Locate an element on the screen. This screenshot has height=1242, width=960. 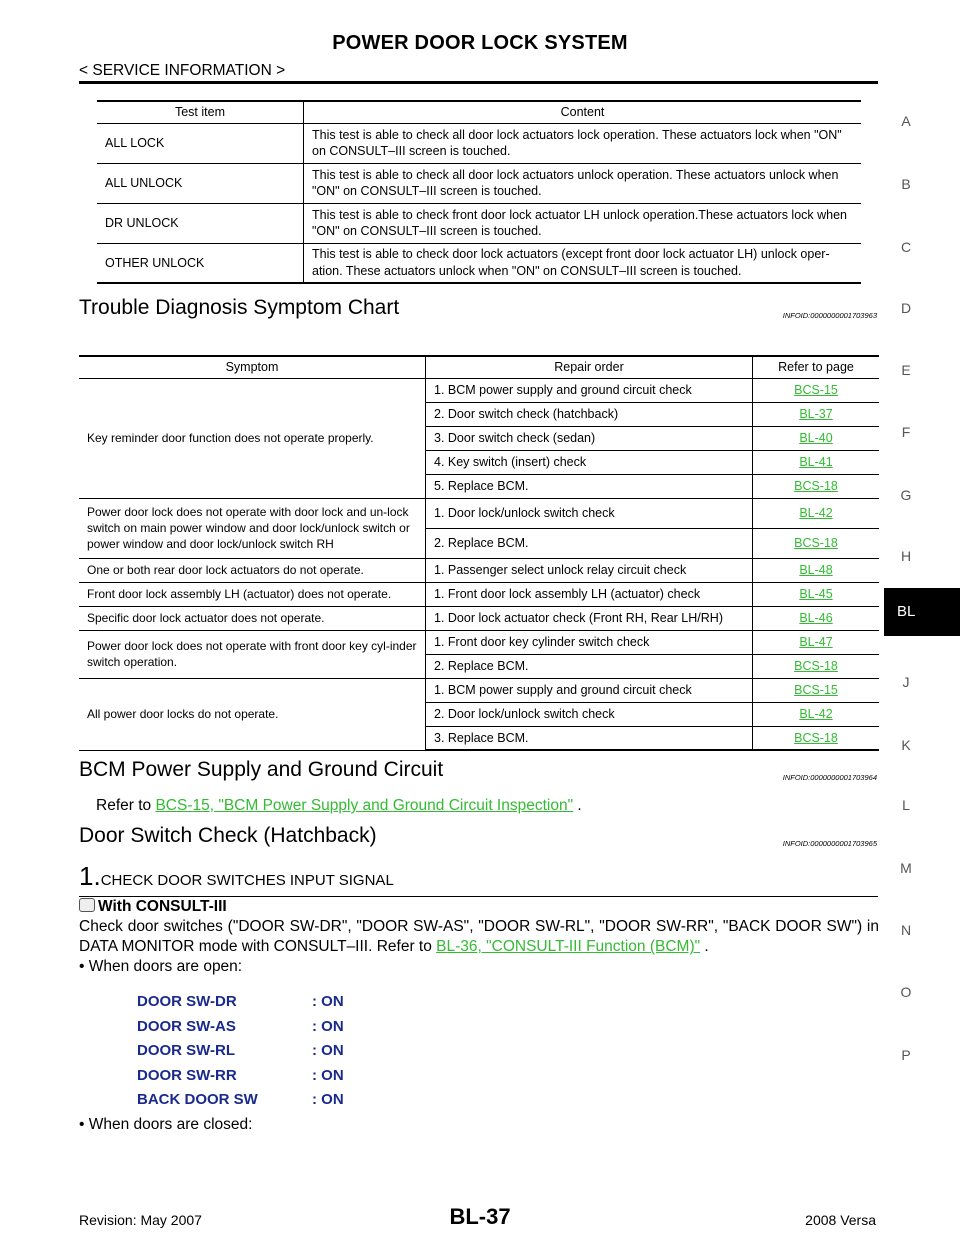
refer-page-cell: BL-42 is located at coordinates (815, 714).